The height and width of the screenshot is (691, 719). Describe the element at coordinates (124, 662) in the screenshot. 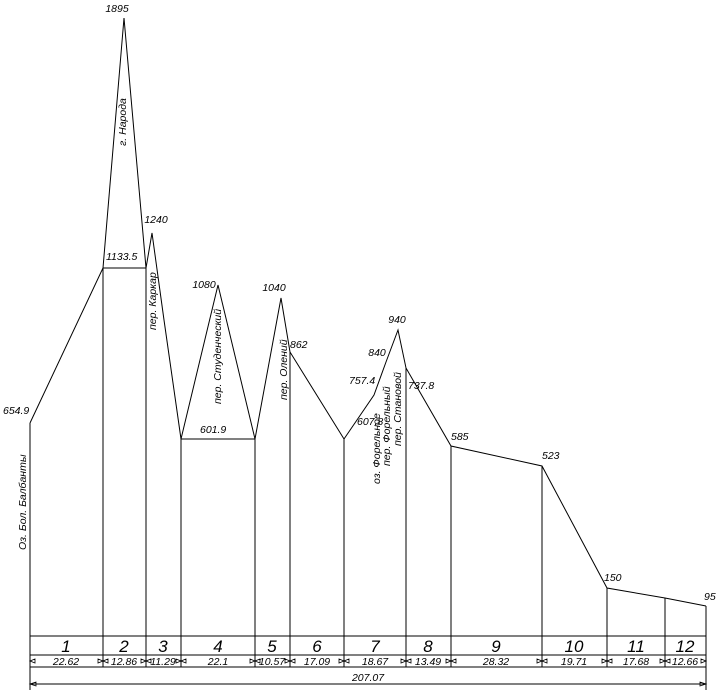

I see `segment-length: 12.86` at that location.